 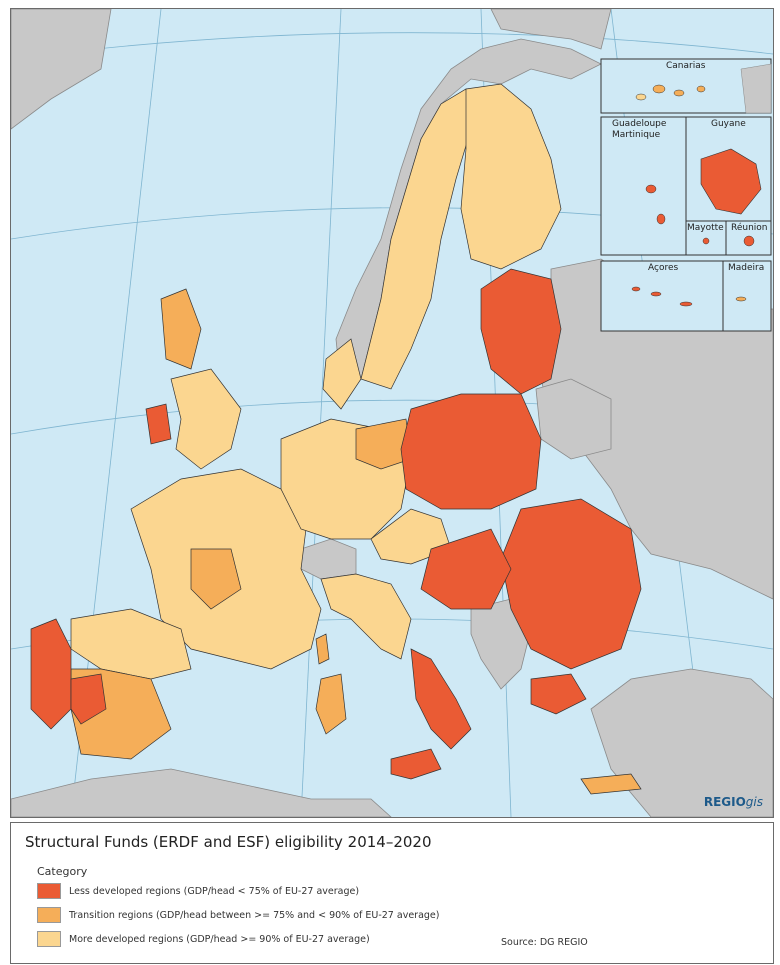 I want to click on label-mayotte: Mayotte, so click(x=705, y=228).